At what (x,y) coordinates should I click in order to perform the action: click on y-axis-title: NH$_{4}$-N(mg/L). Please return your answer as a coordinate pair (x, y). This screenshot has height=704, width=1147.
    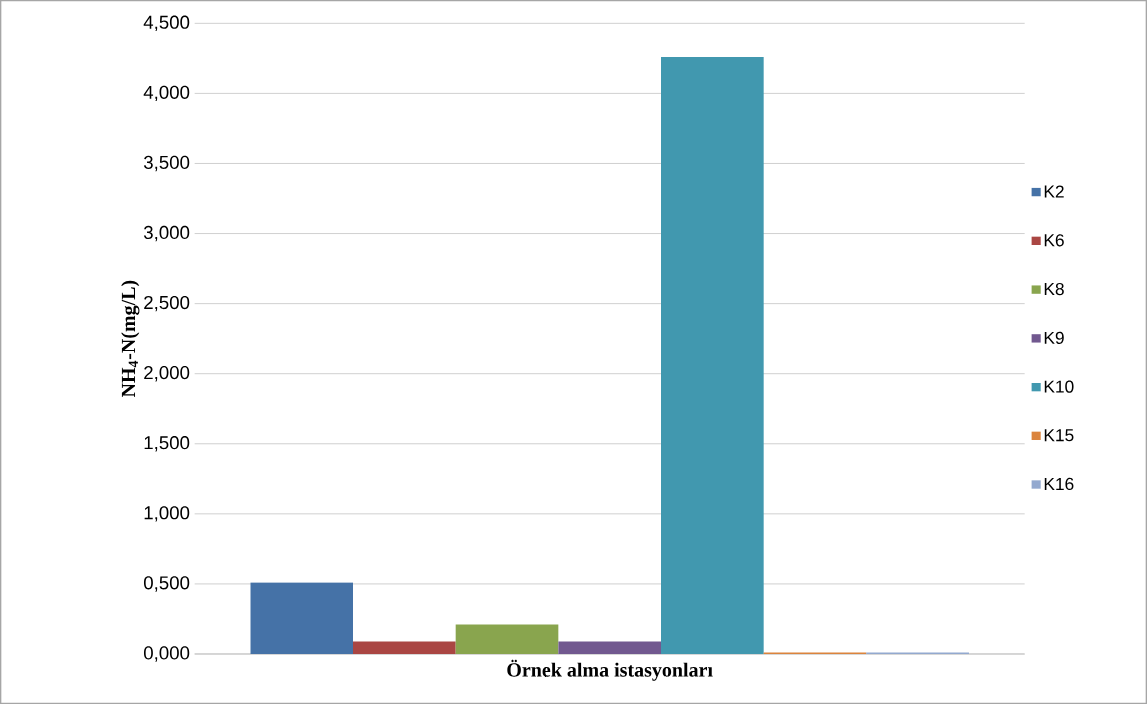
    Looking at the image, I should click on (130, 339).